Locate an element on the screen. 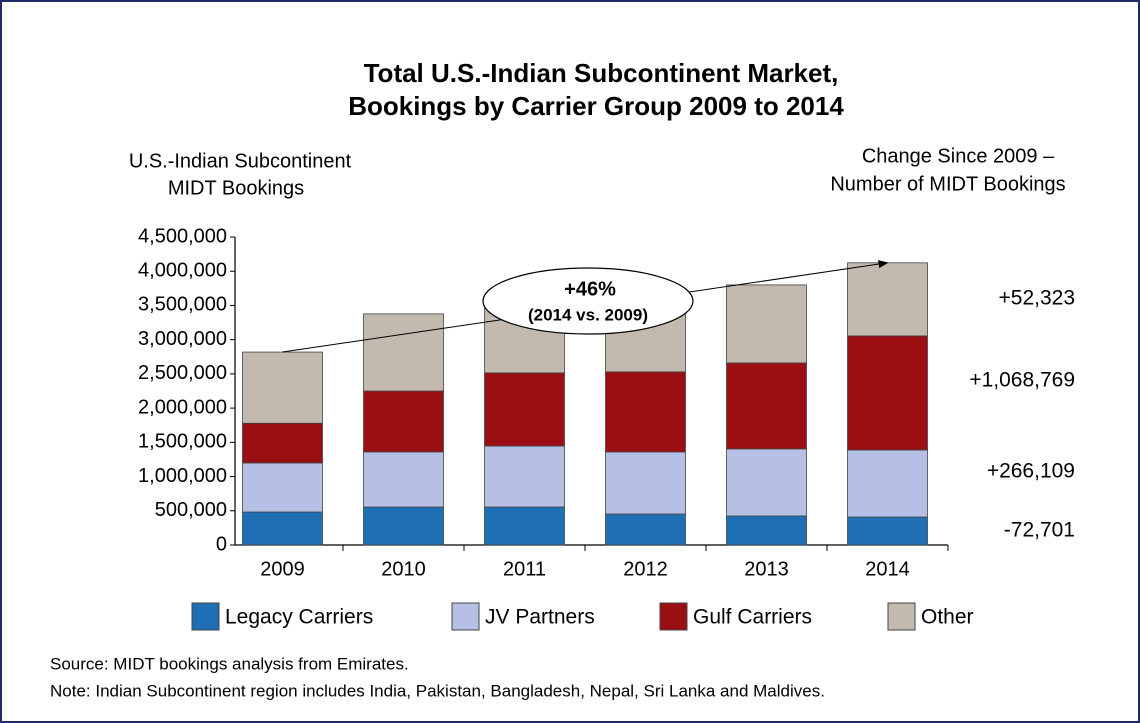 This screenshot has width=1140, height=723. legend-label: Other is located at coordinates (947, 617).